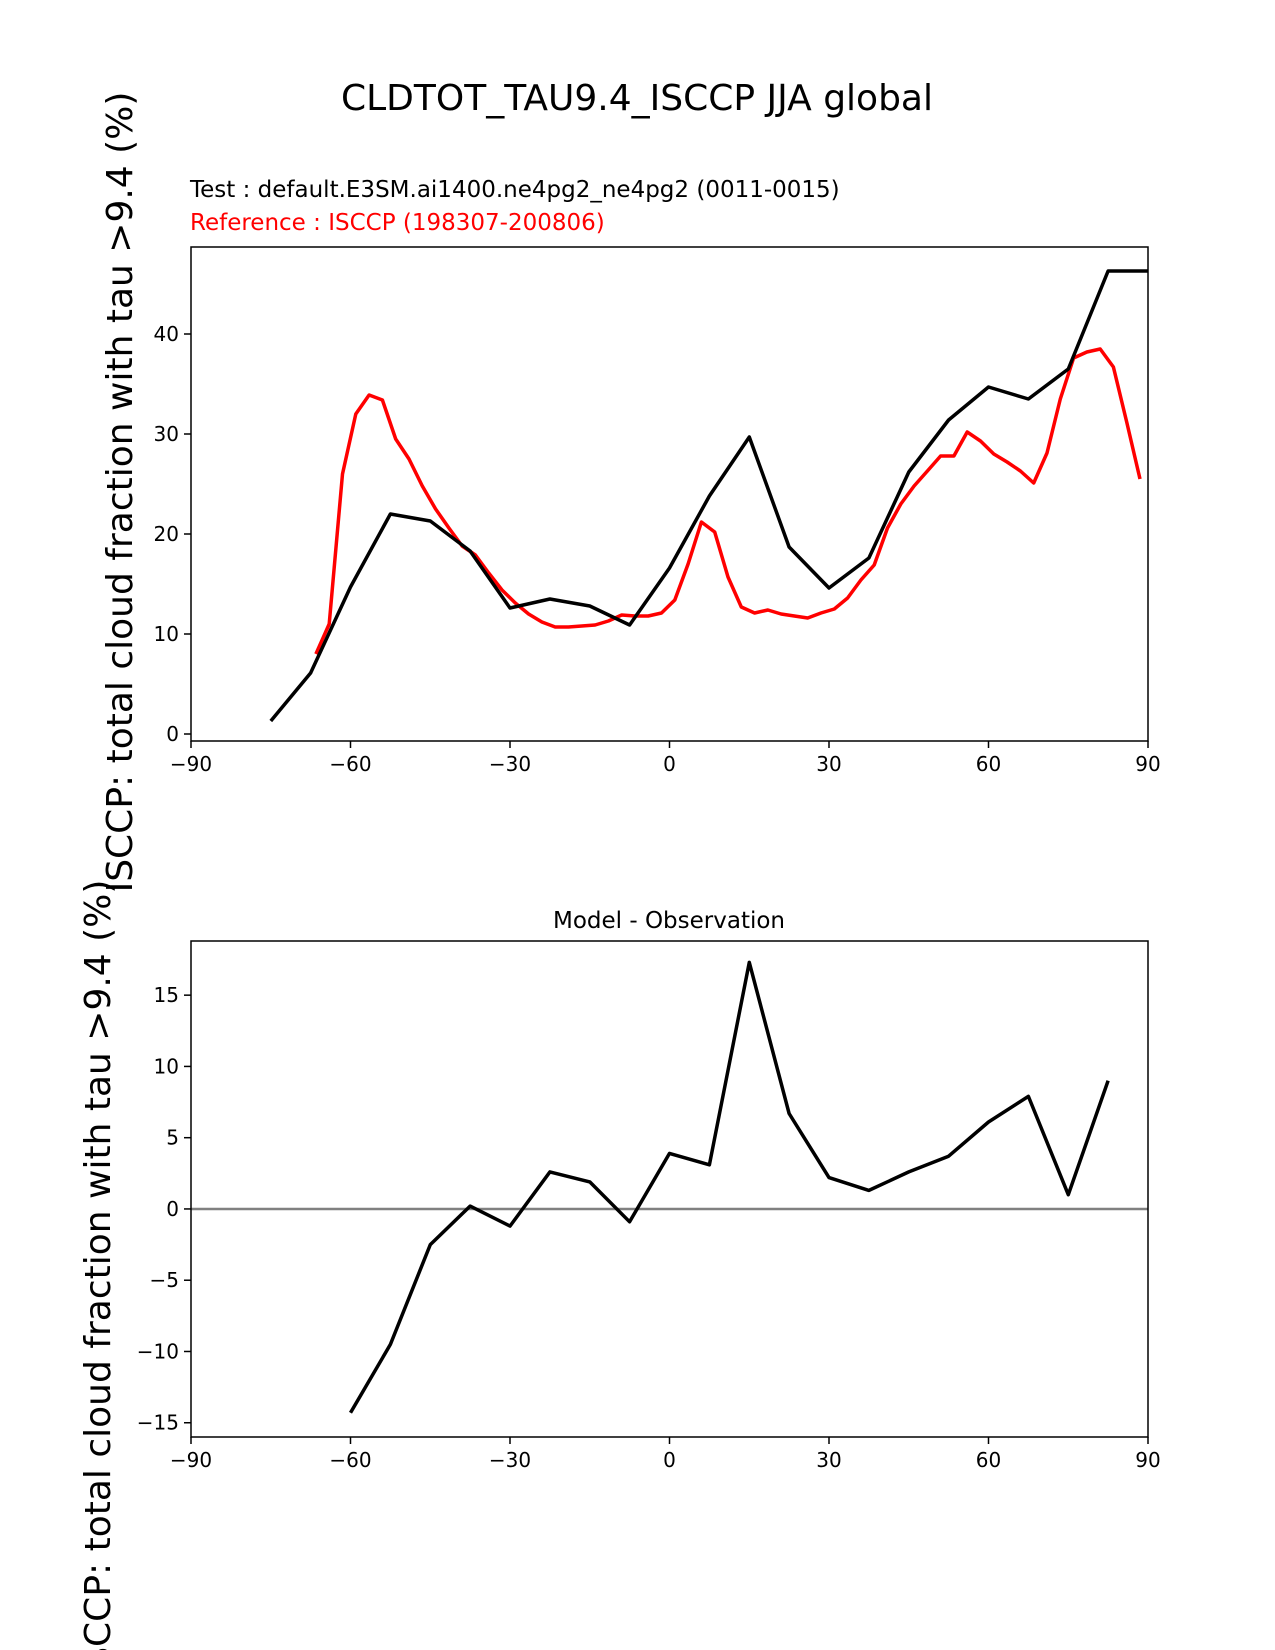 This screenshot has height=1650, width=1275. I want to click on bottom-y-tick-label: −15, so click(158, 1423).